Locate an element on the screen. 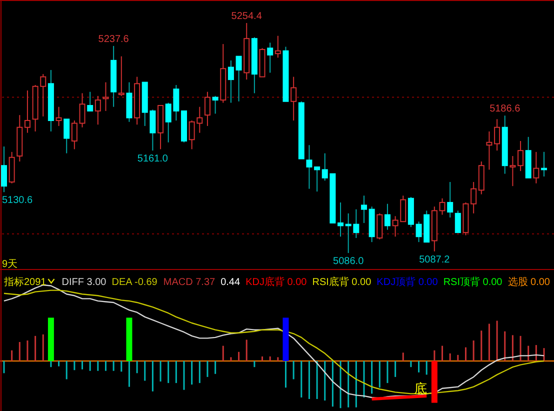 The image size is (554, 411). text: RSI顶背 0.00 is located at coordinates (473, 282).